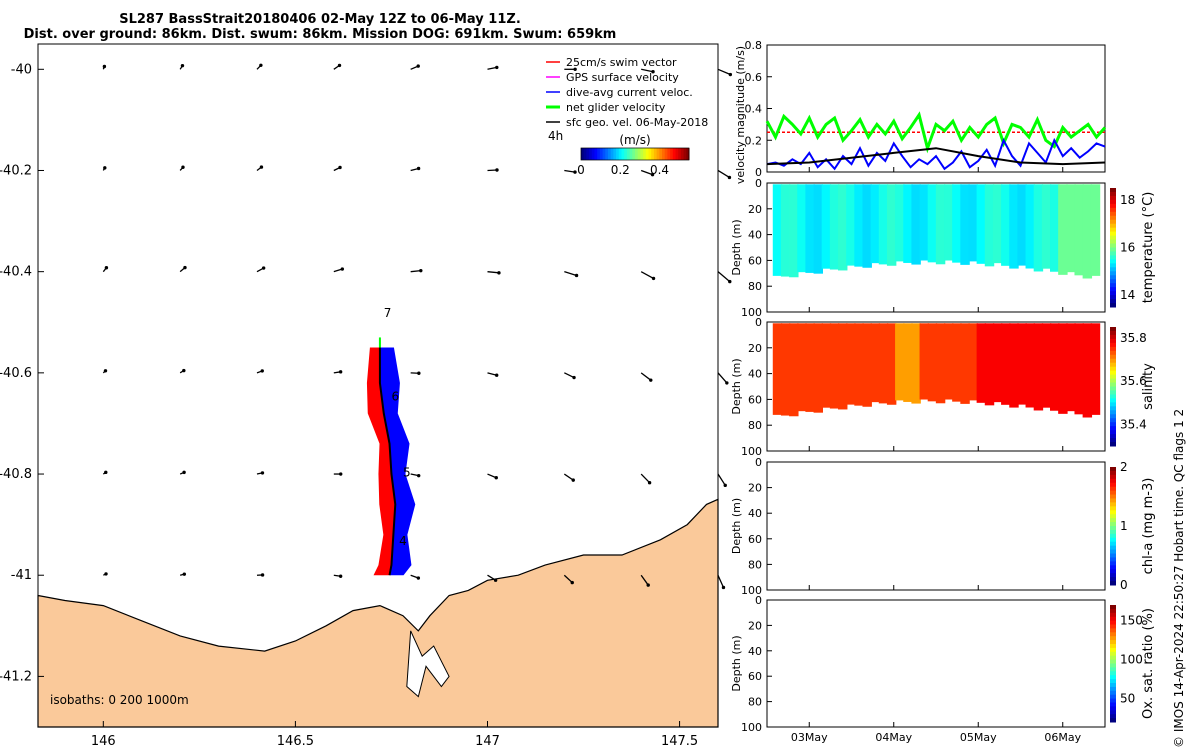 The image size is (1200, 750). Describe the element at coordinates (736, 526) in the screenshot. I see `chla-ylabel: Depth (m)` at that location.